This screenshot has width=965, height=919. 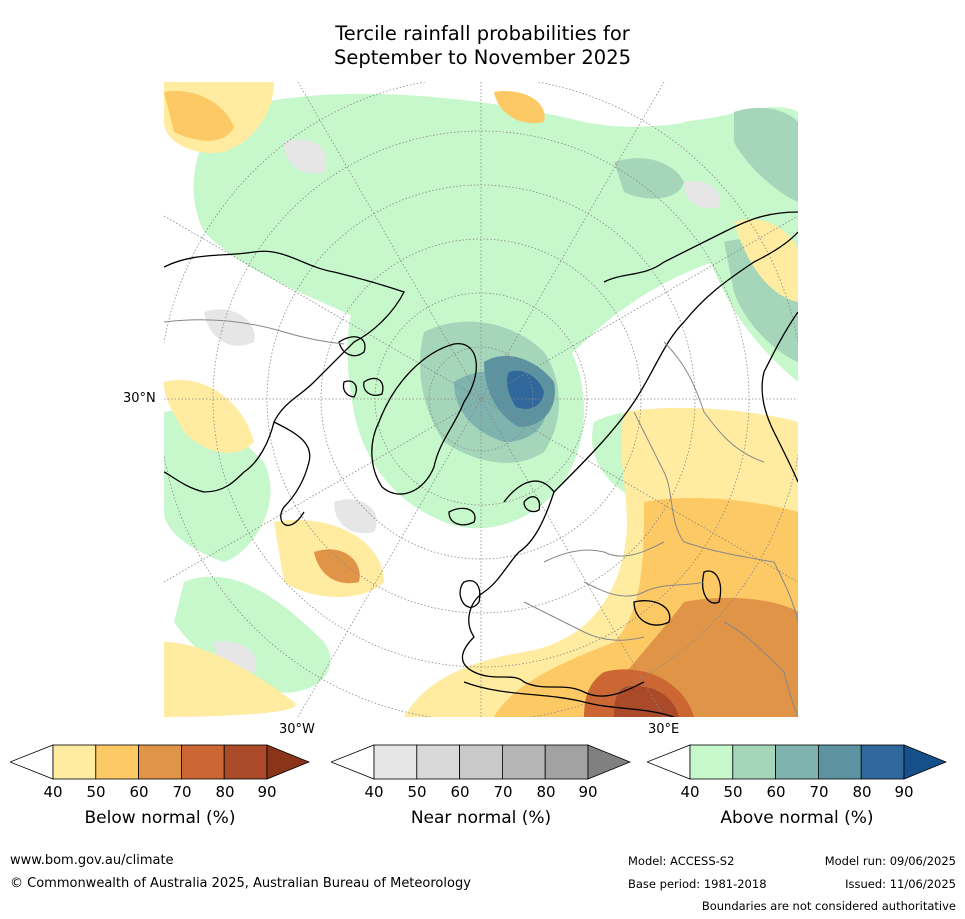 I want to click on lat-label-30n: 30°N, so click(x=139, y=398).